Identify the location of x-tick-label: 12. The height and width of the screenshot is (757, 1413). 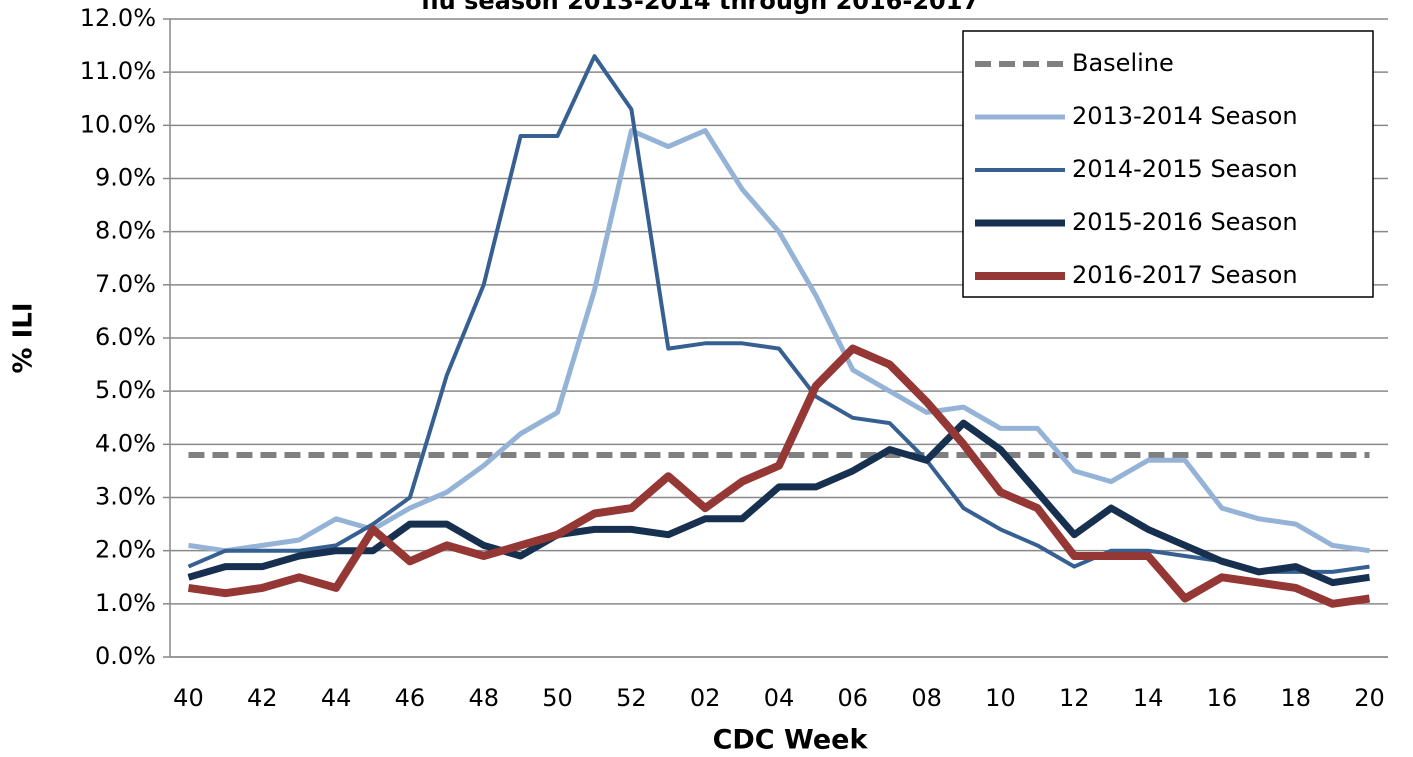
(1074, 698).